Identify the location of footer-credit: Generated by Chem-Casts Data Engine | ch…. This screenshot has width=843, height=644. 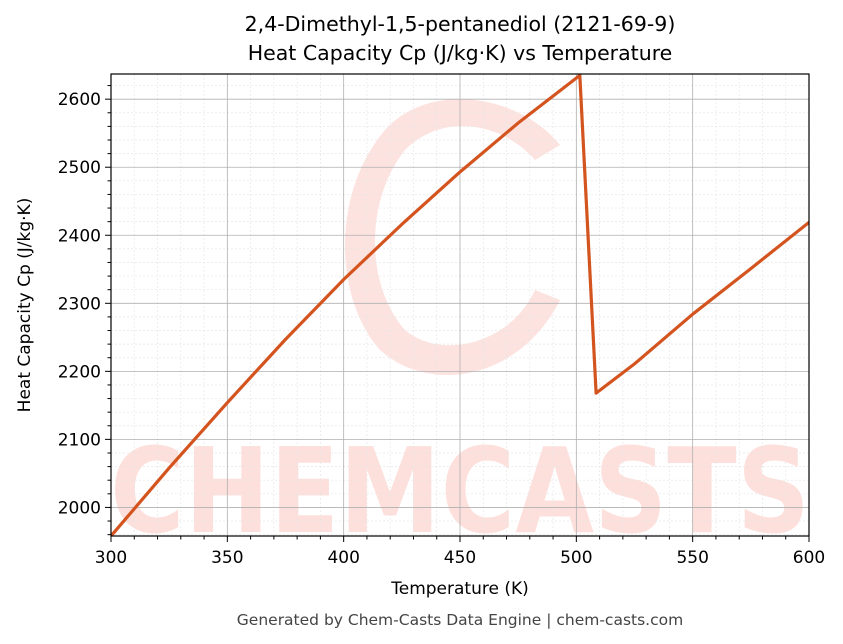
(460, 620).